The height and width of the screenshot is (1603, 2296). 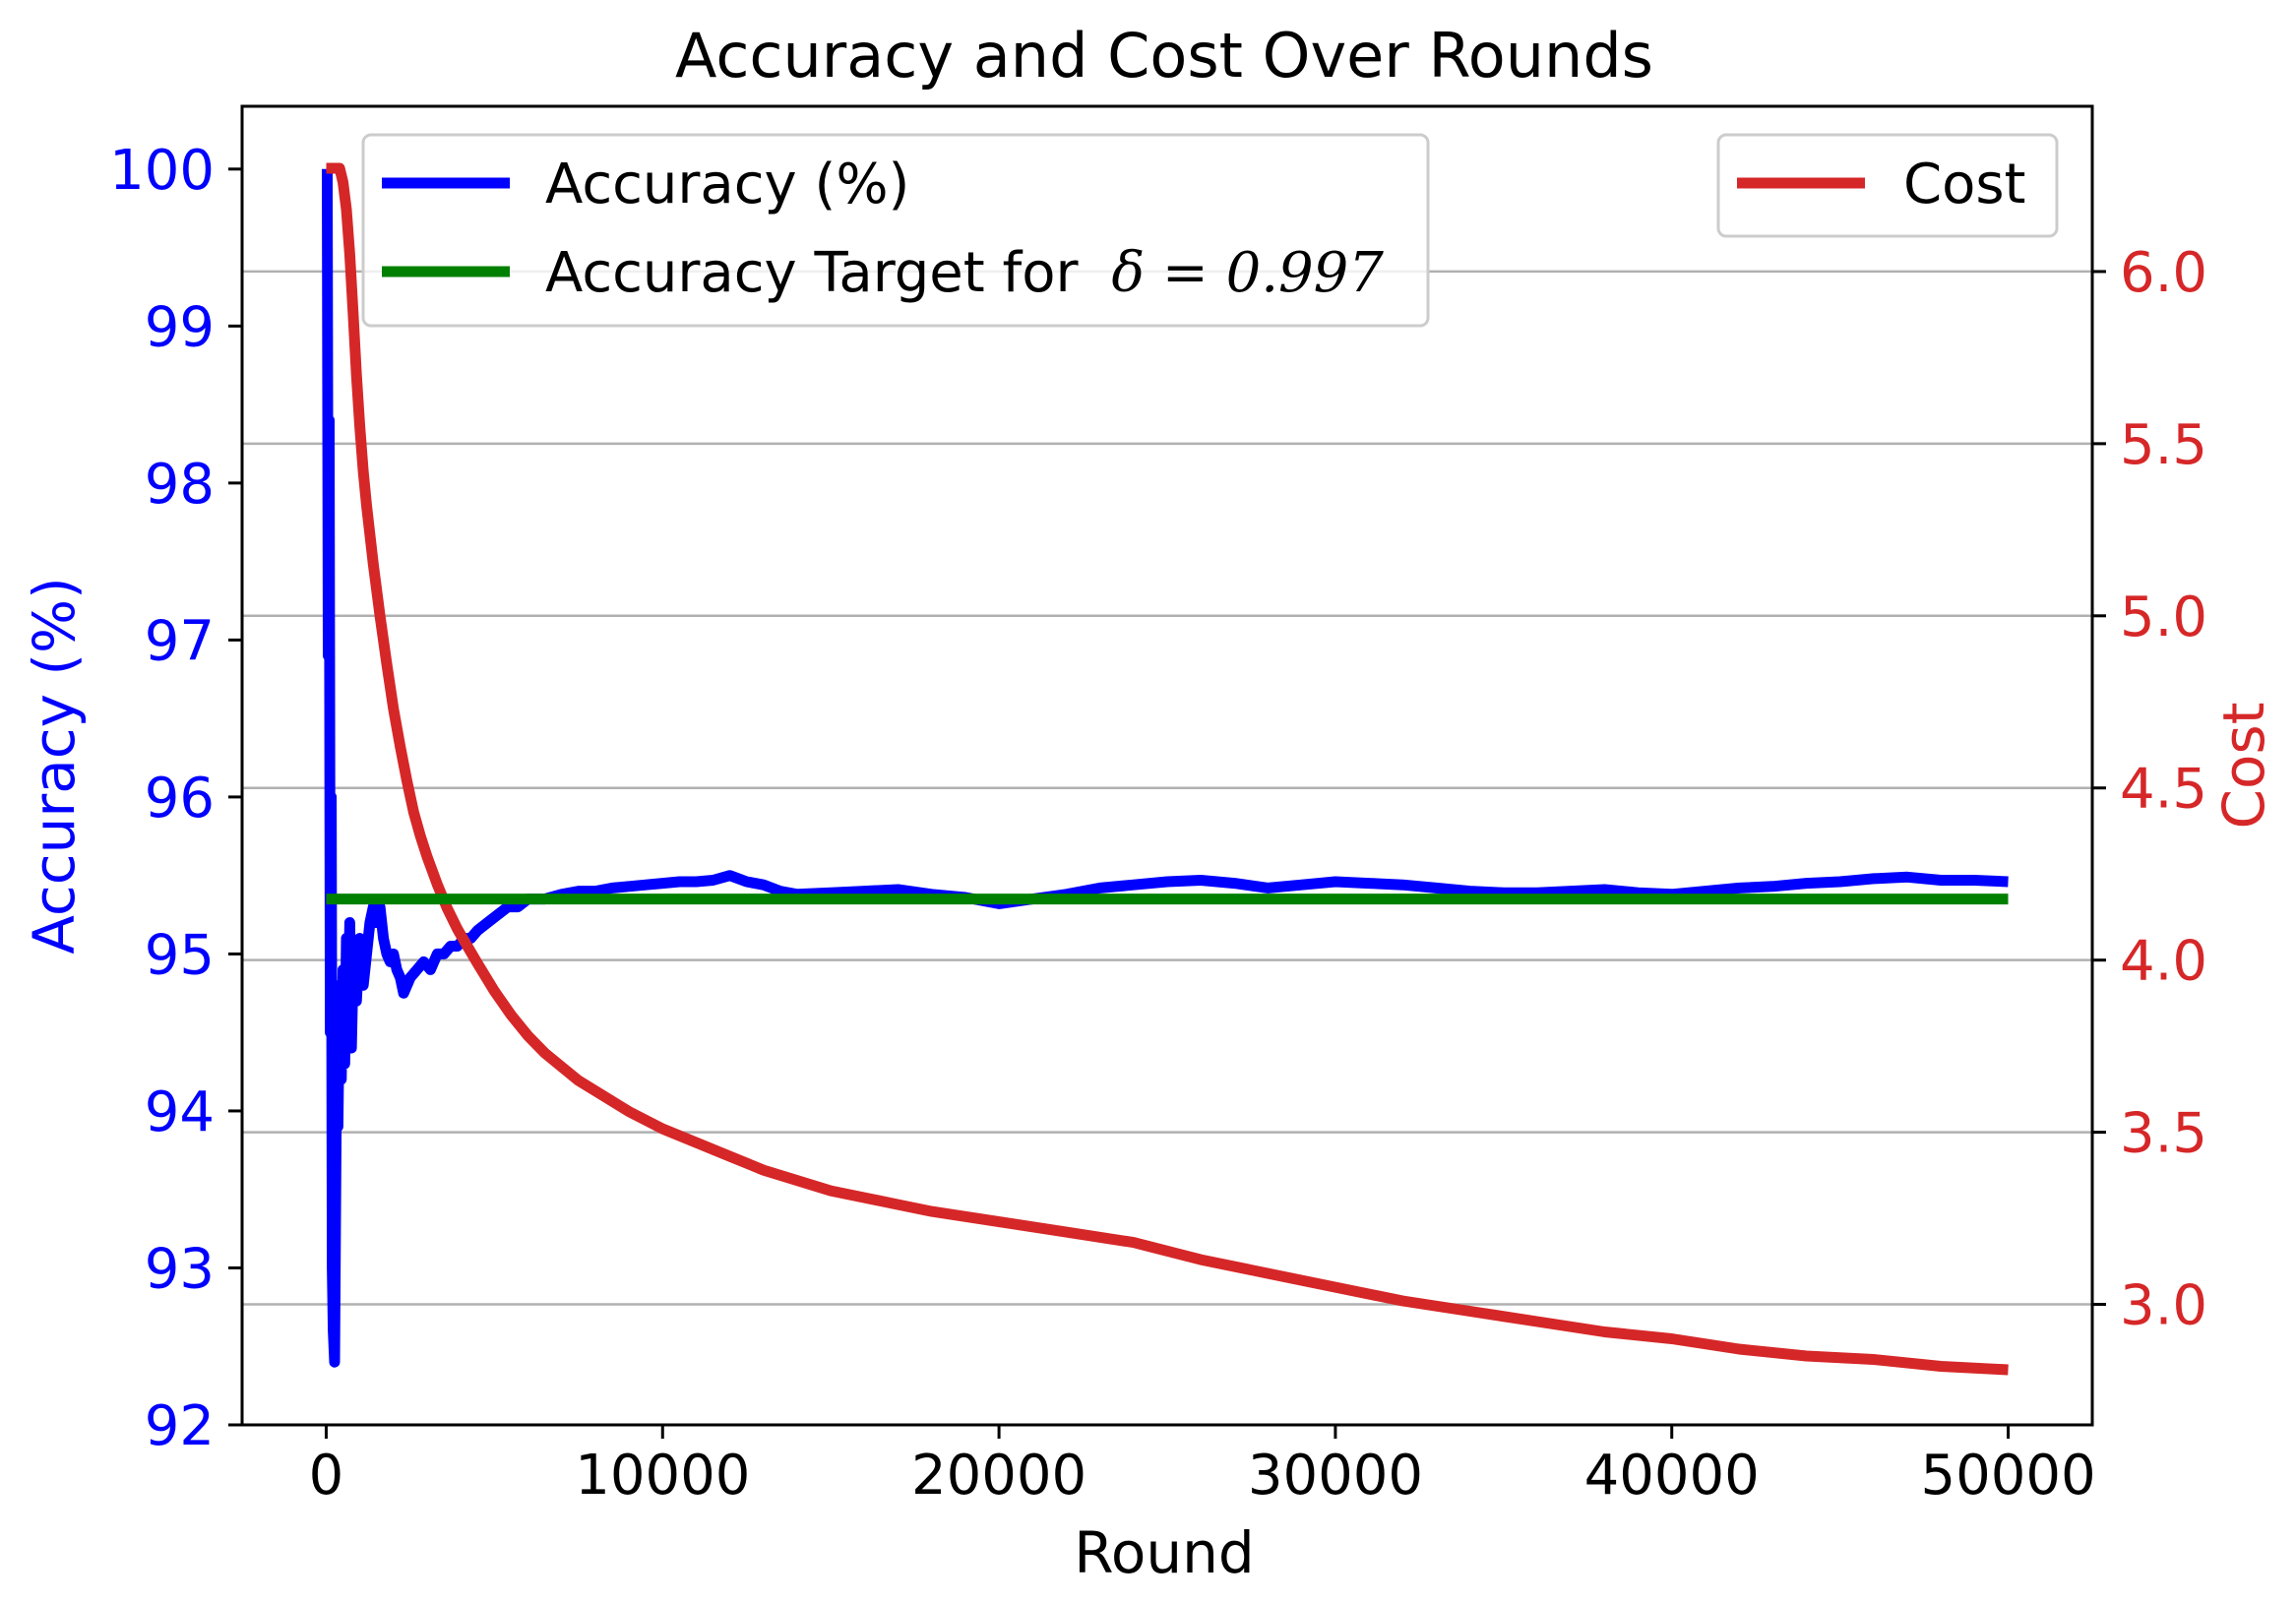 I want to click on right-tick-label-5: 5.5, so click(x=2163, y=445).